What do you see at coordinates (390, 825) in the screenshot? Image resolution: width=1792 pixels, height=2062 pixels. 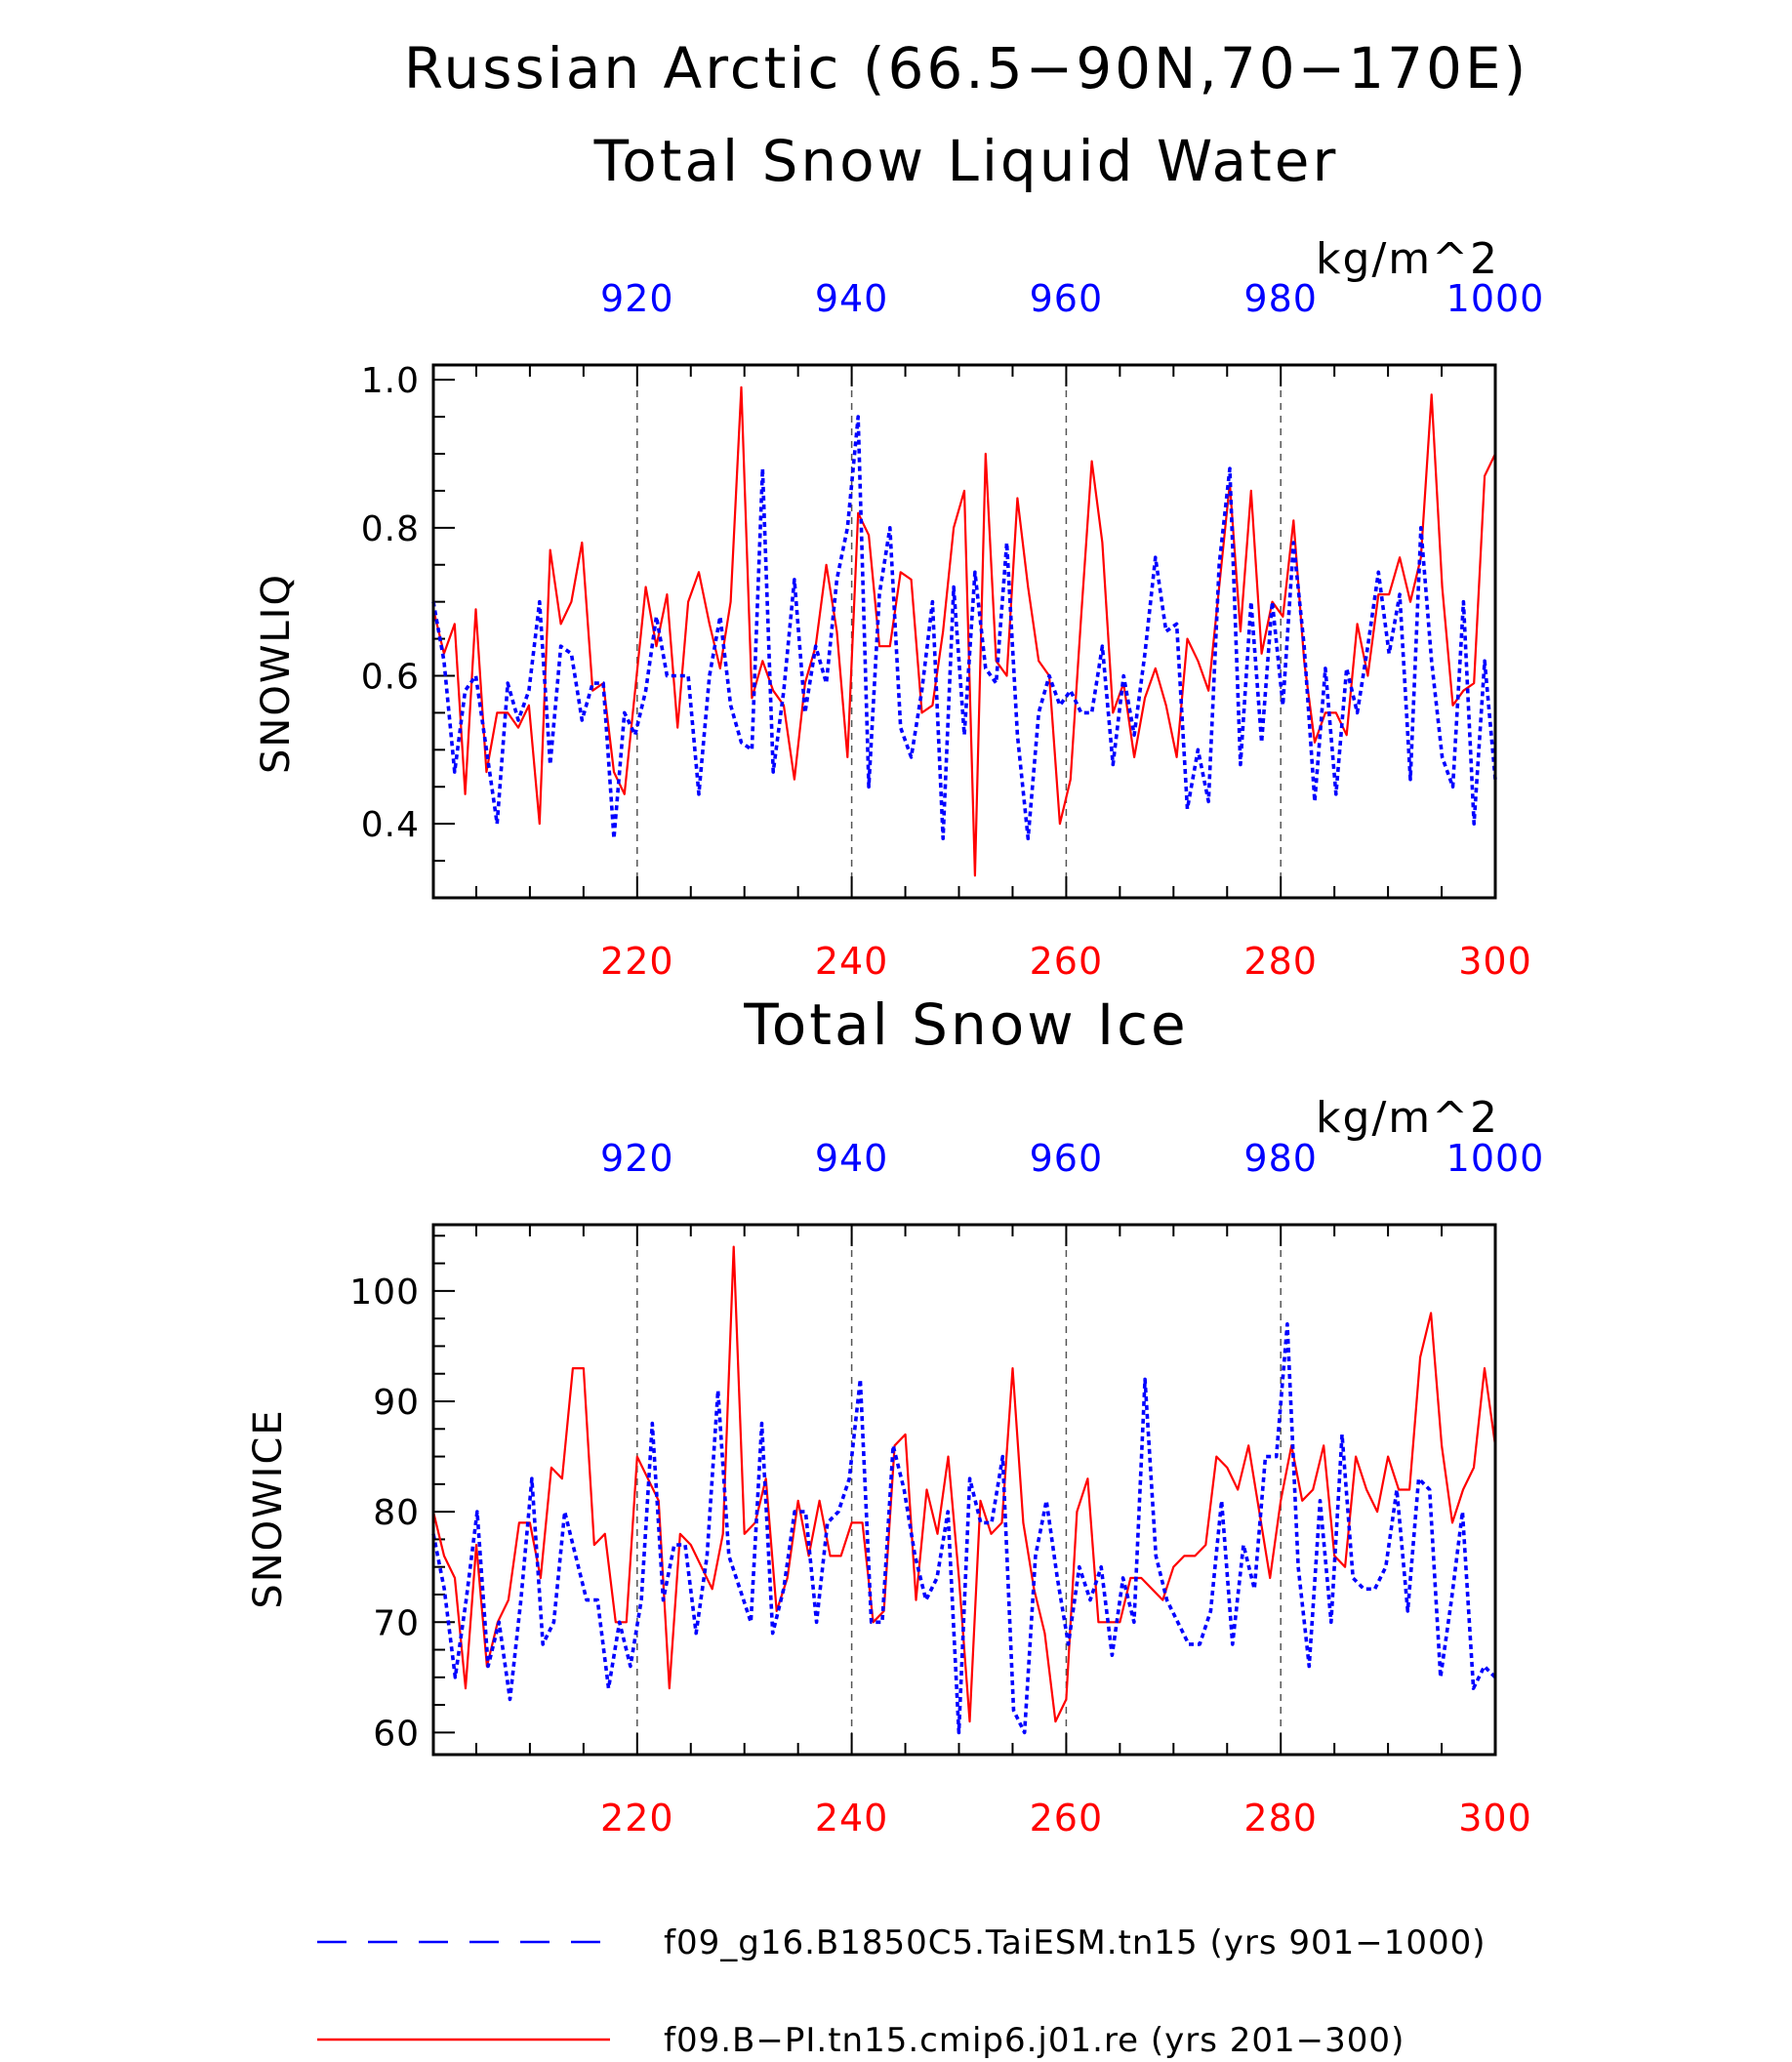 I see `y-tick-label: 0.4` at bounding box center [390, 825].